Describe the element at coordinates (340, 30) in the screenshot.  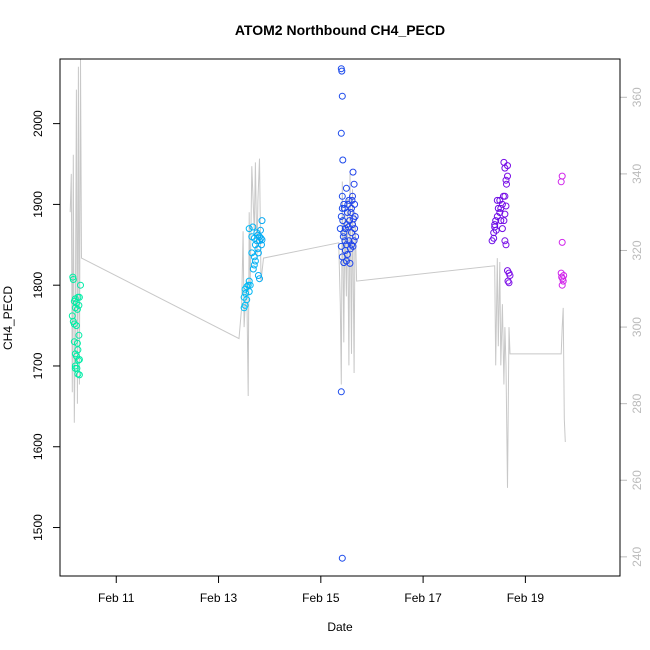
I see `chart-title: ATOM2 Northbound CH4_PECD` at that location.